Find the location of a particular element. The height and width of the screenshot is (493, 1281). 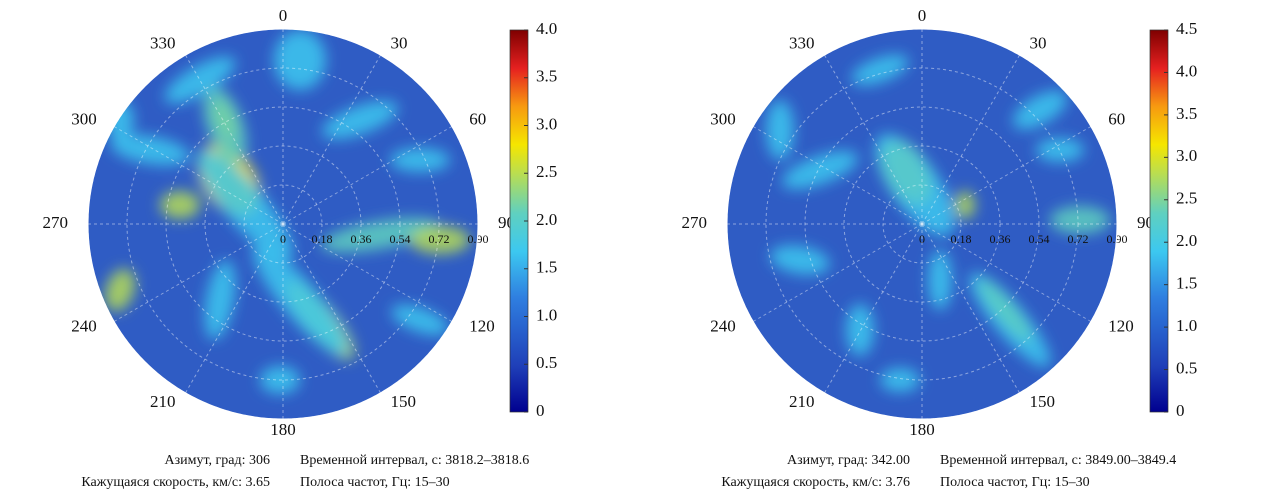

colorbar-tick-label: 4.0 is located at coordinates (546, 28).